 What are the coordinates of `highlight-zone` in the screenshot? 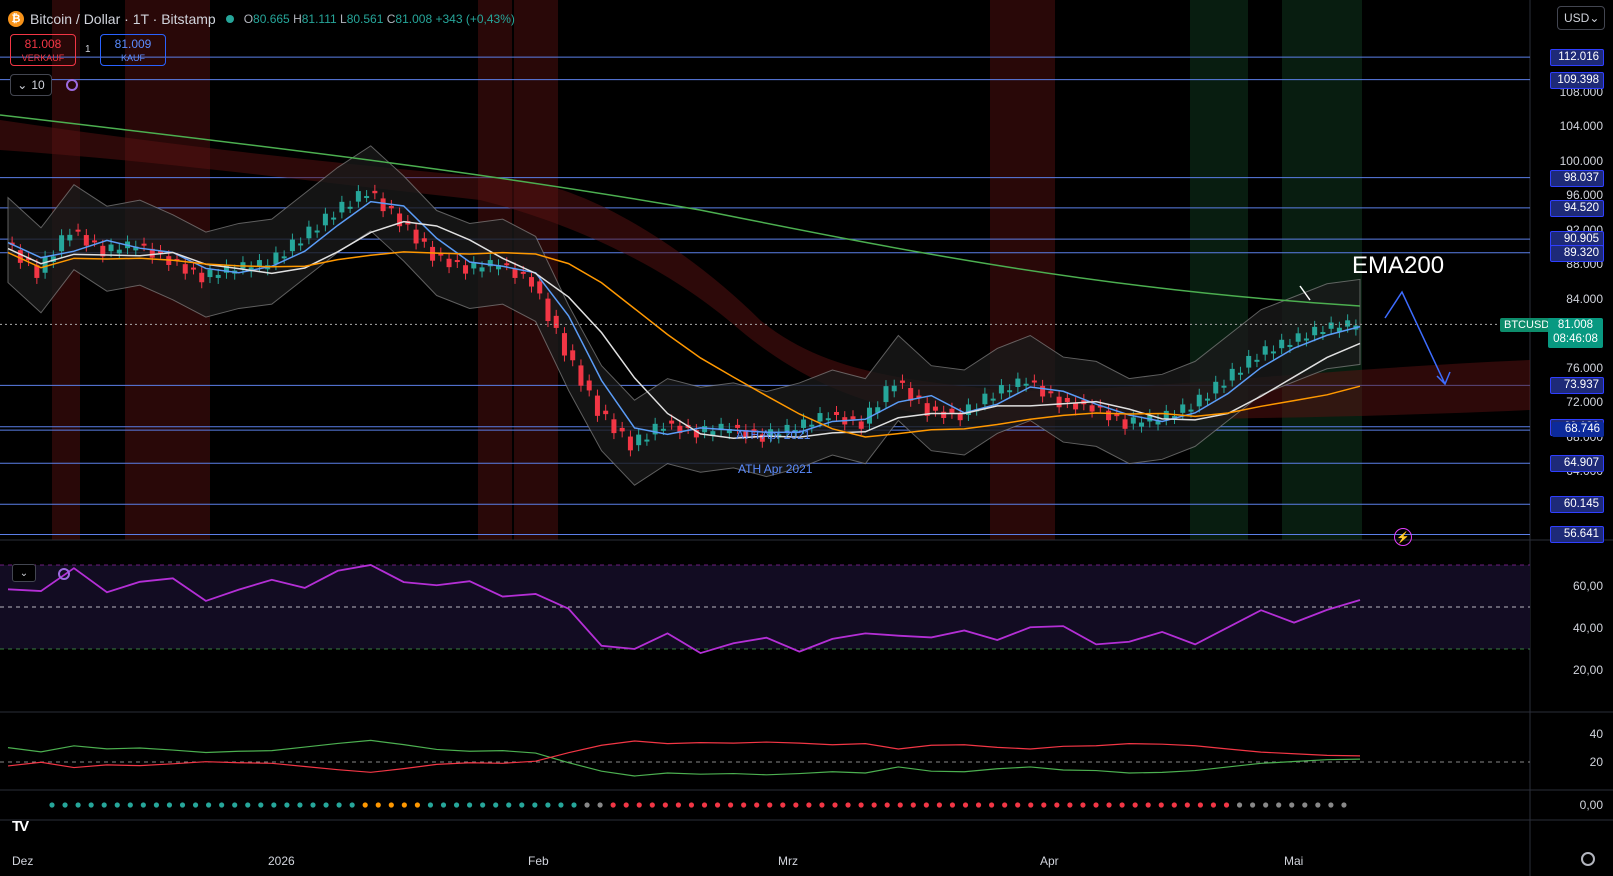 It's located at (1322, 270).